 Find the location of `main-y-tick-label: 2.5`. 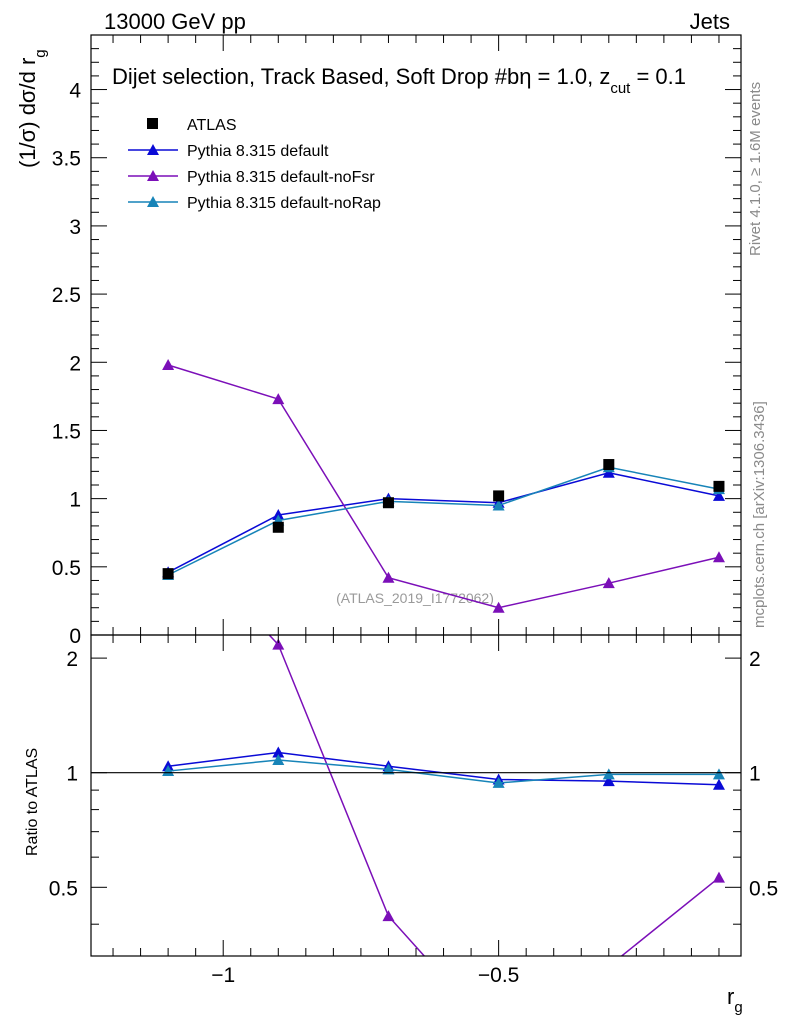

main-y-tick-label: 2.5 is located at coordinates (66, 295).